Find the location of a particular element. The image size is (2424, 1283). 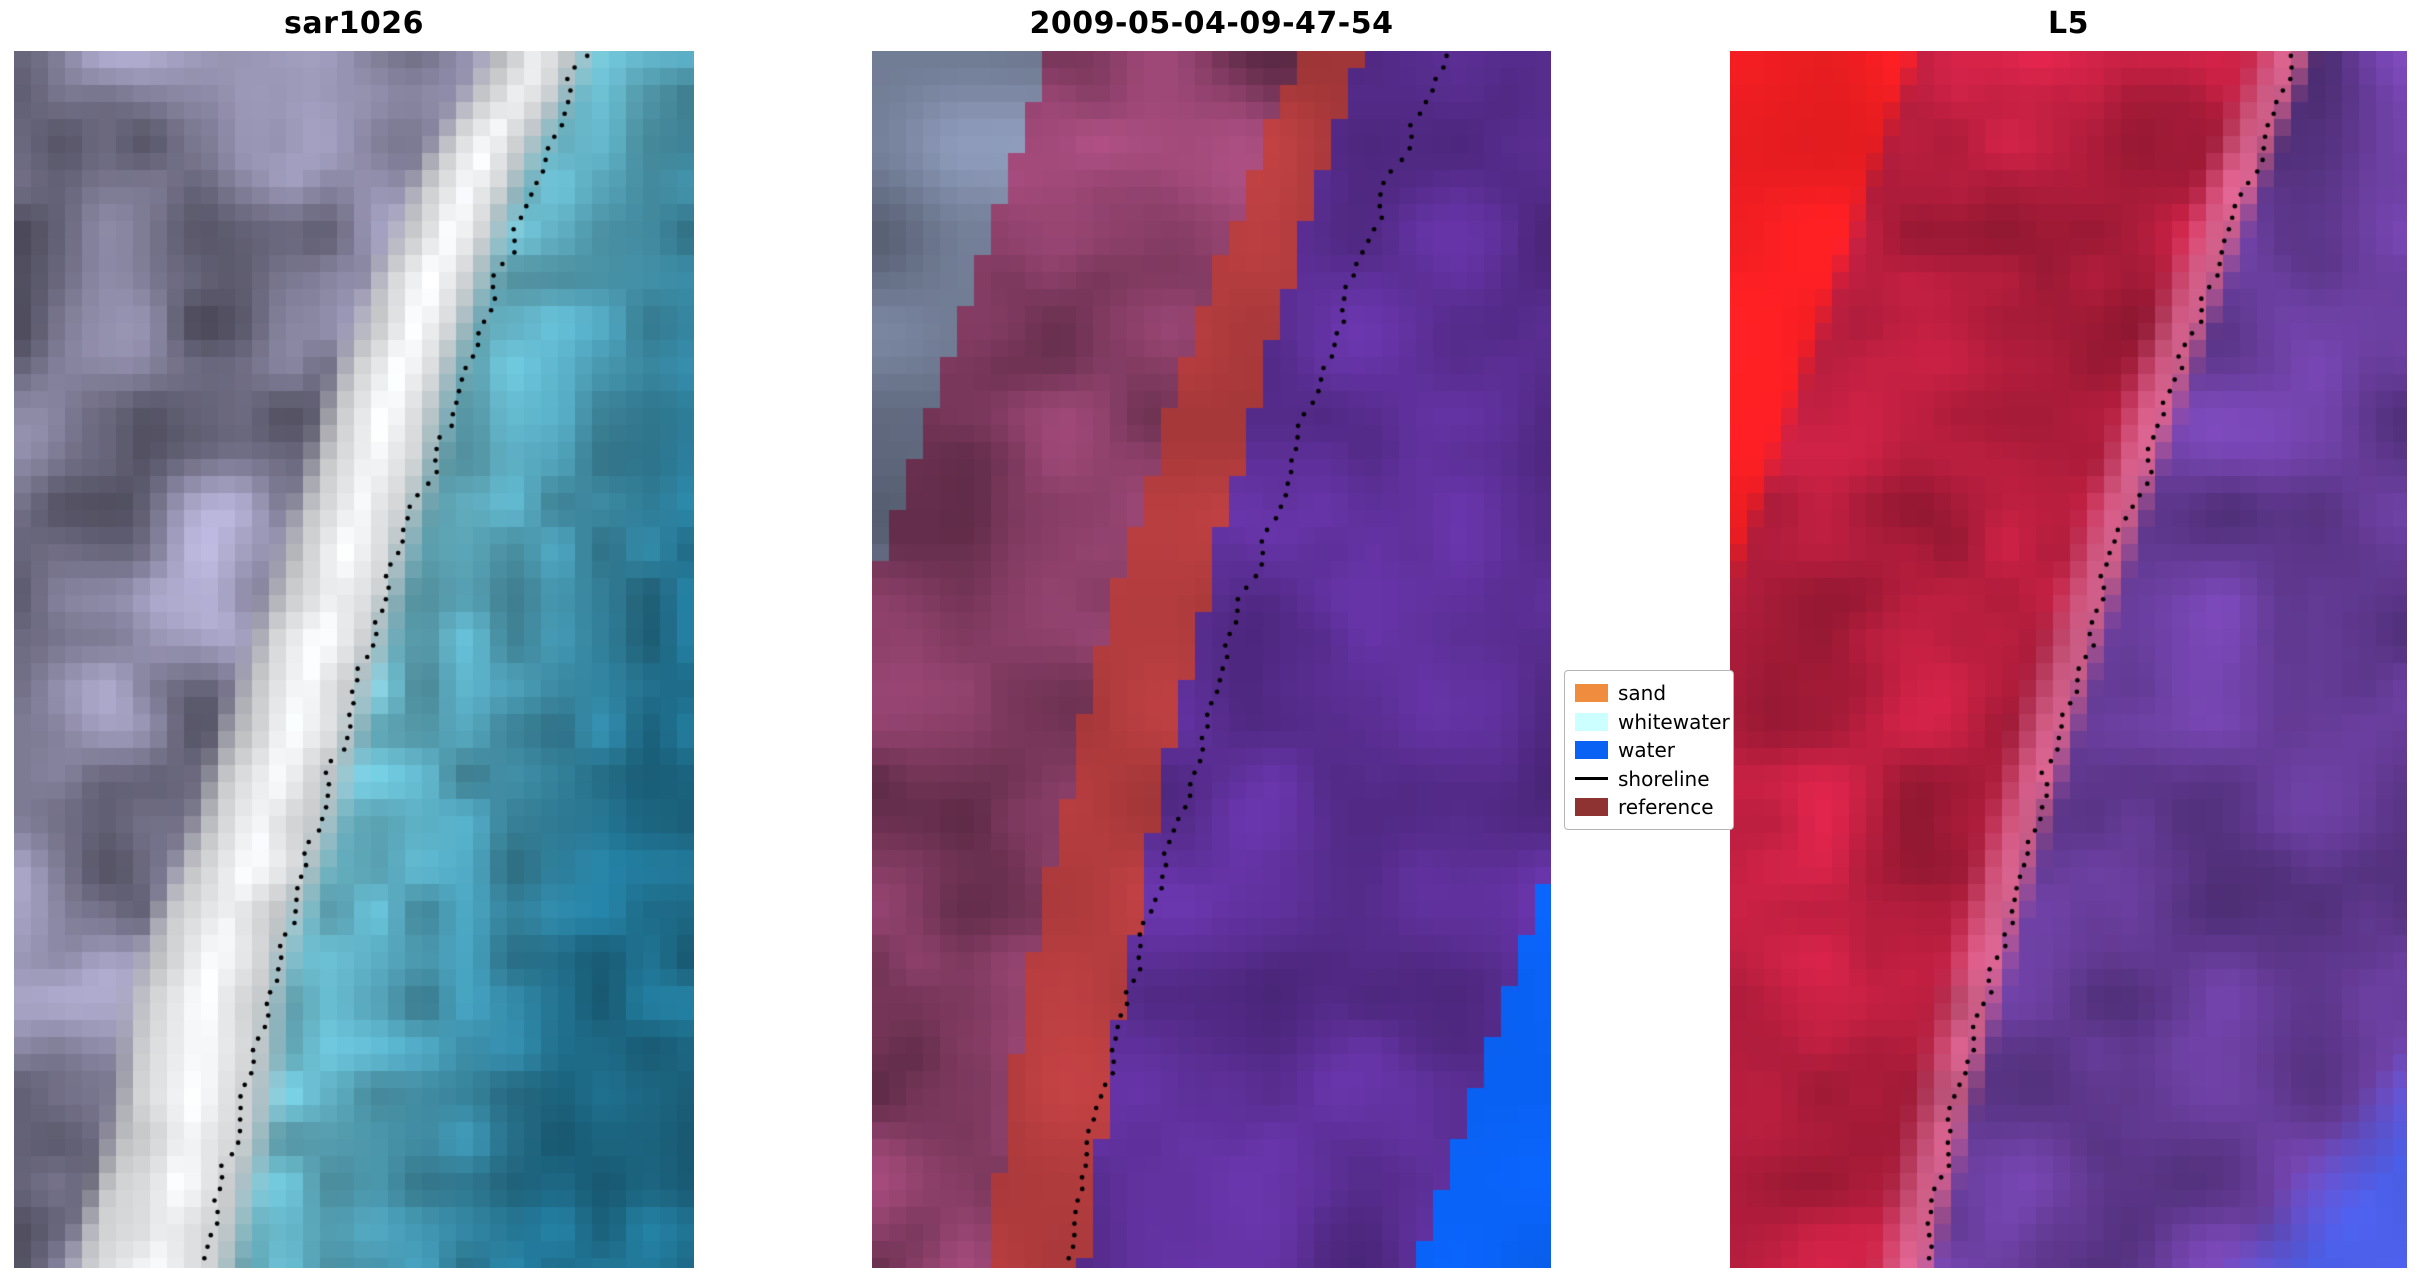

panel-title-sar1026: sar1026 is located at coordinates (354, 23).